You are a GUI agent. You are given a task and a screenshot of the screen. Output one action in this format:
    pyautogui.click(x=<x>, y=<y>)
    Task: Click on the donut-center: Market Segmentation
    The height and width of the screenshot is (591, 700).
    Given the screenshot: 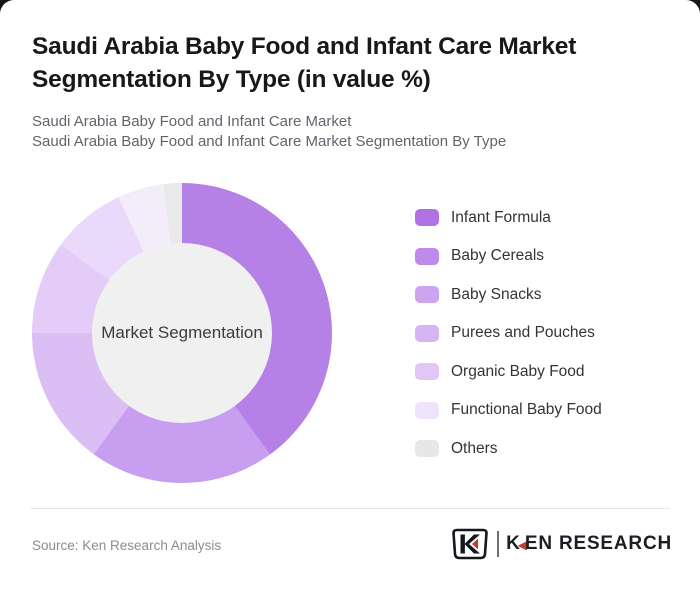 What is the action you would take?
    pyautogui.click(x=182, y=333)
    